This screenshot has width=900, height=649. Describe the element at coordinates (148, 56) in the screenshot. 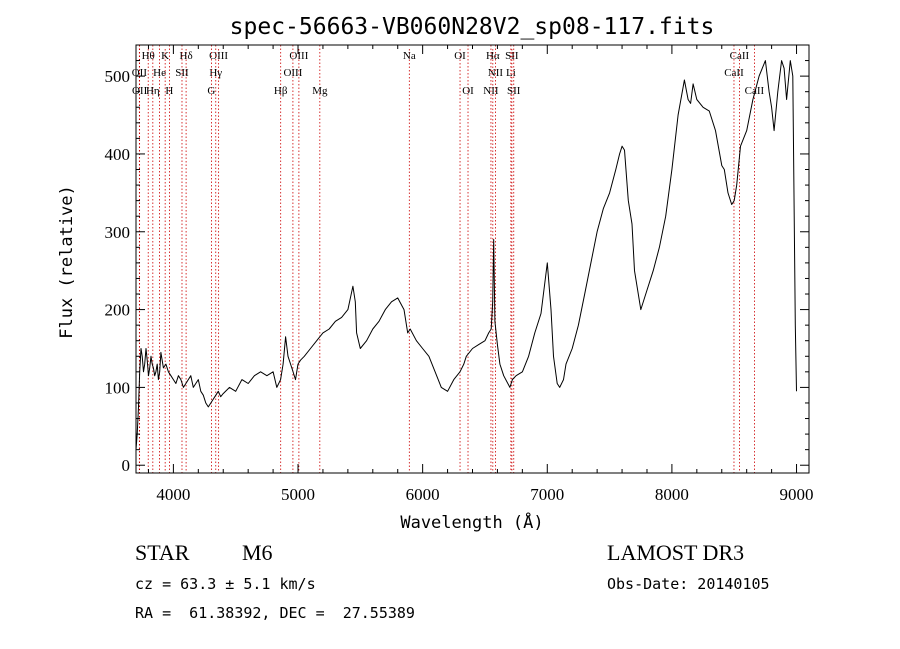

I see `line-label: Hθ` at that location.